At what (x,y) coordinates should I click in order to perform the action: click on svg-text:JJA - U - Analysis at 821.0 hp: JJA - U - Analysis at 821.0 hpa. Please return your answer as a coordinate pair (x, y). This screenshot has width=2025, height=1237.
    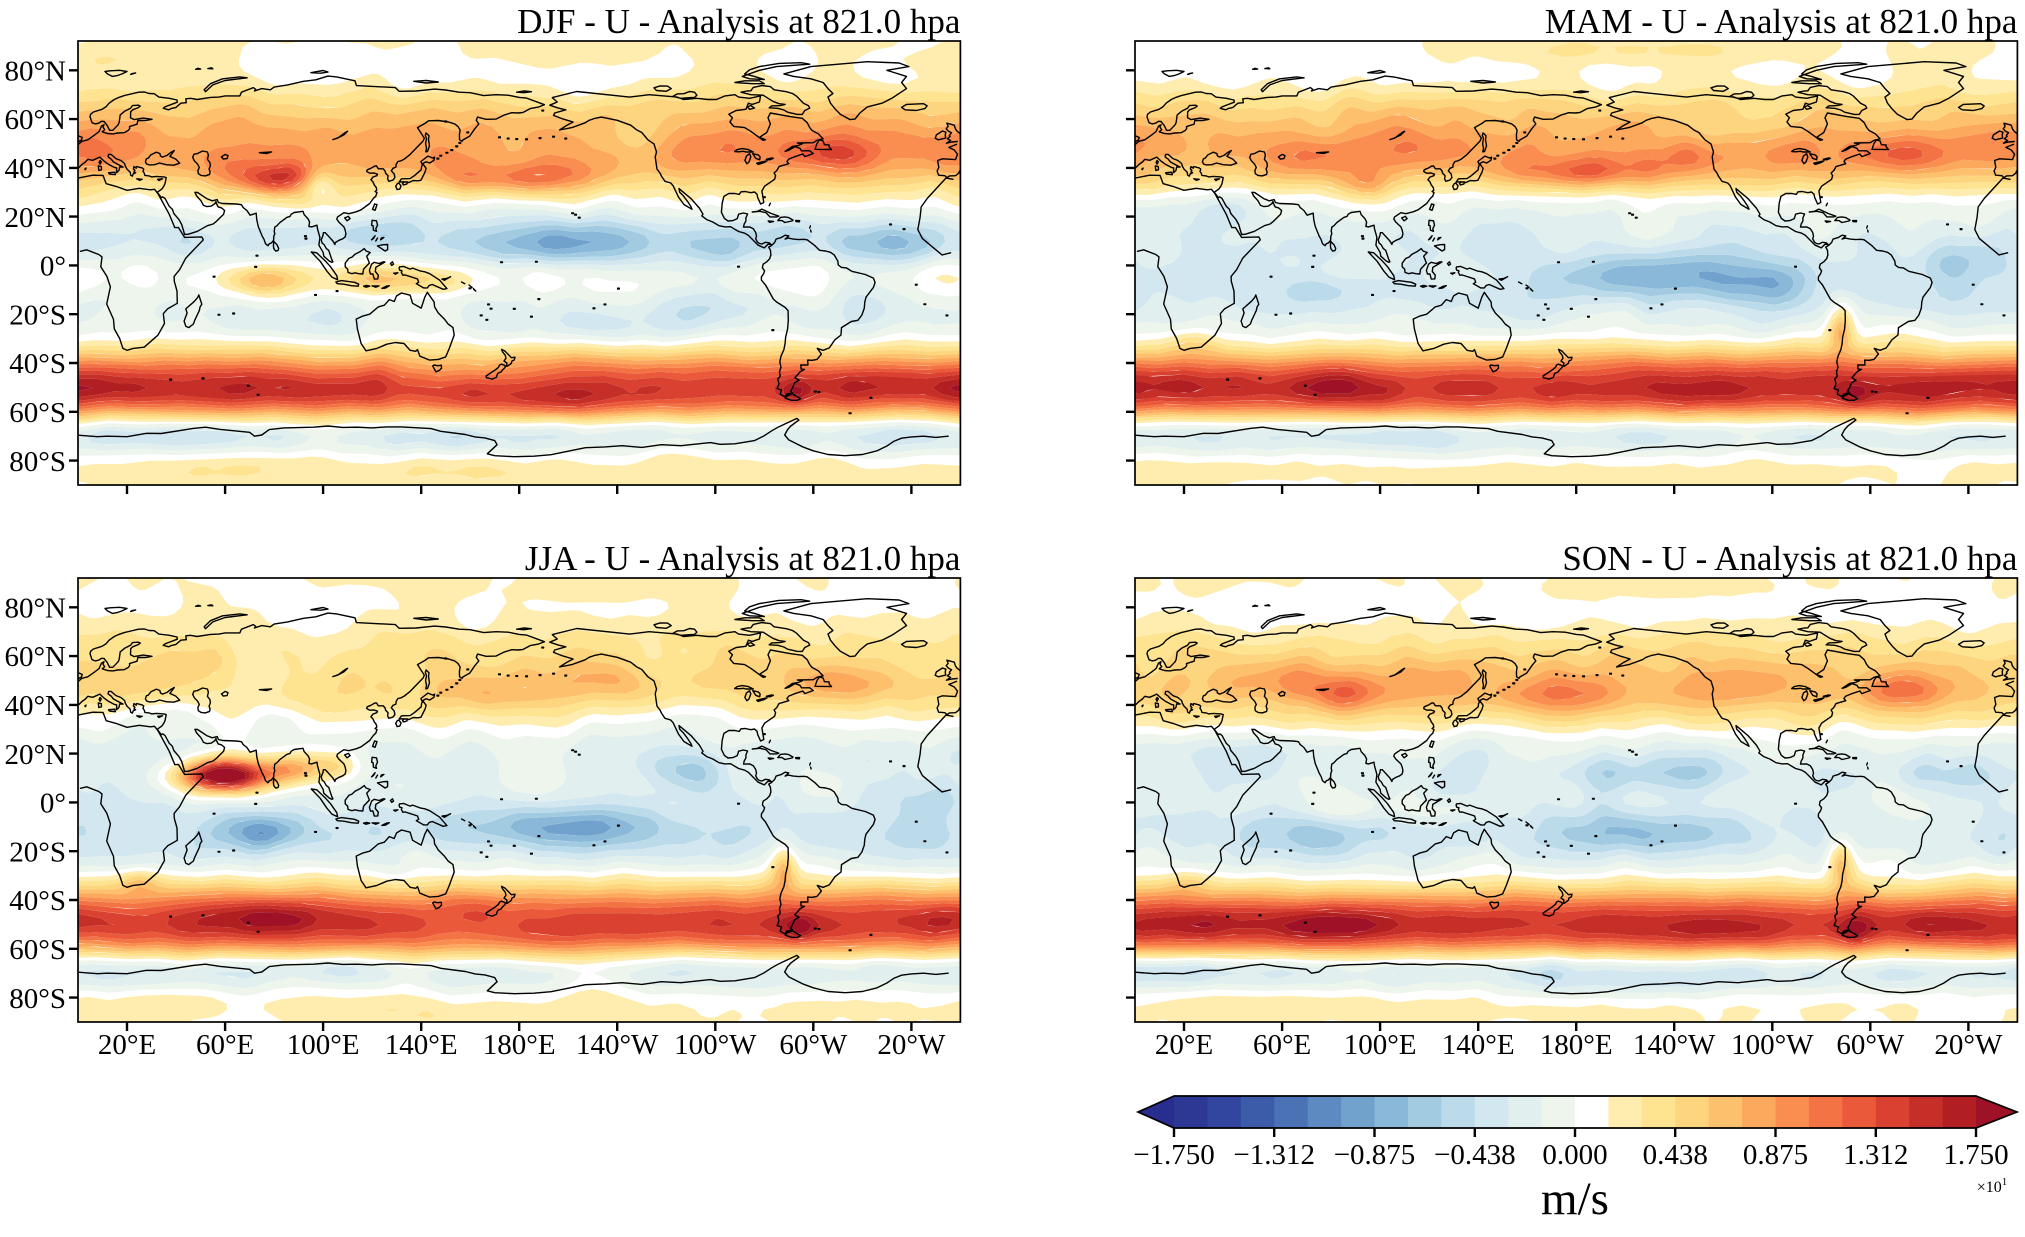
    Looking at the image, I should click on (743, 558).